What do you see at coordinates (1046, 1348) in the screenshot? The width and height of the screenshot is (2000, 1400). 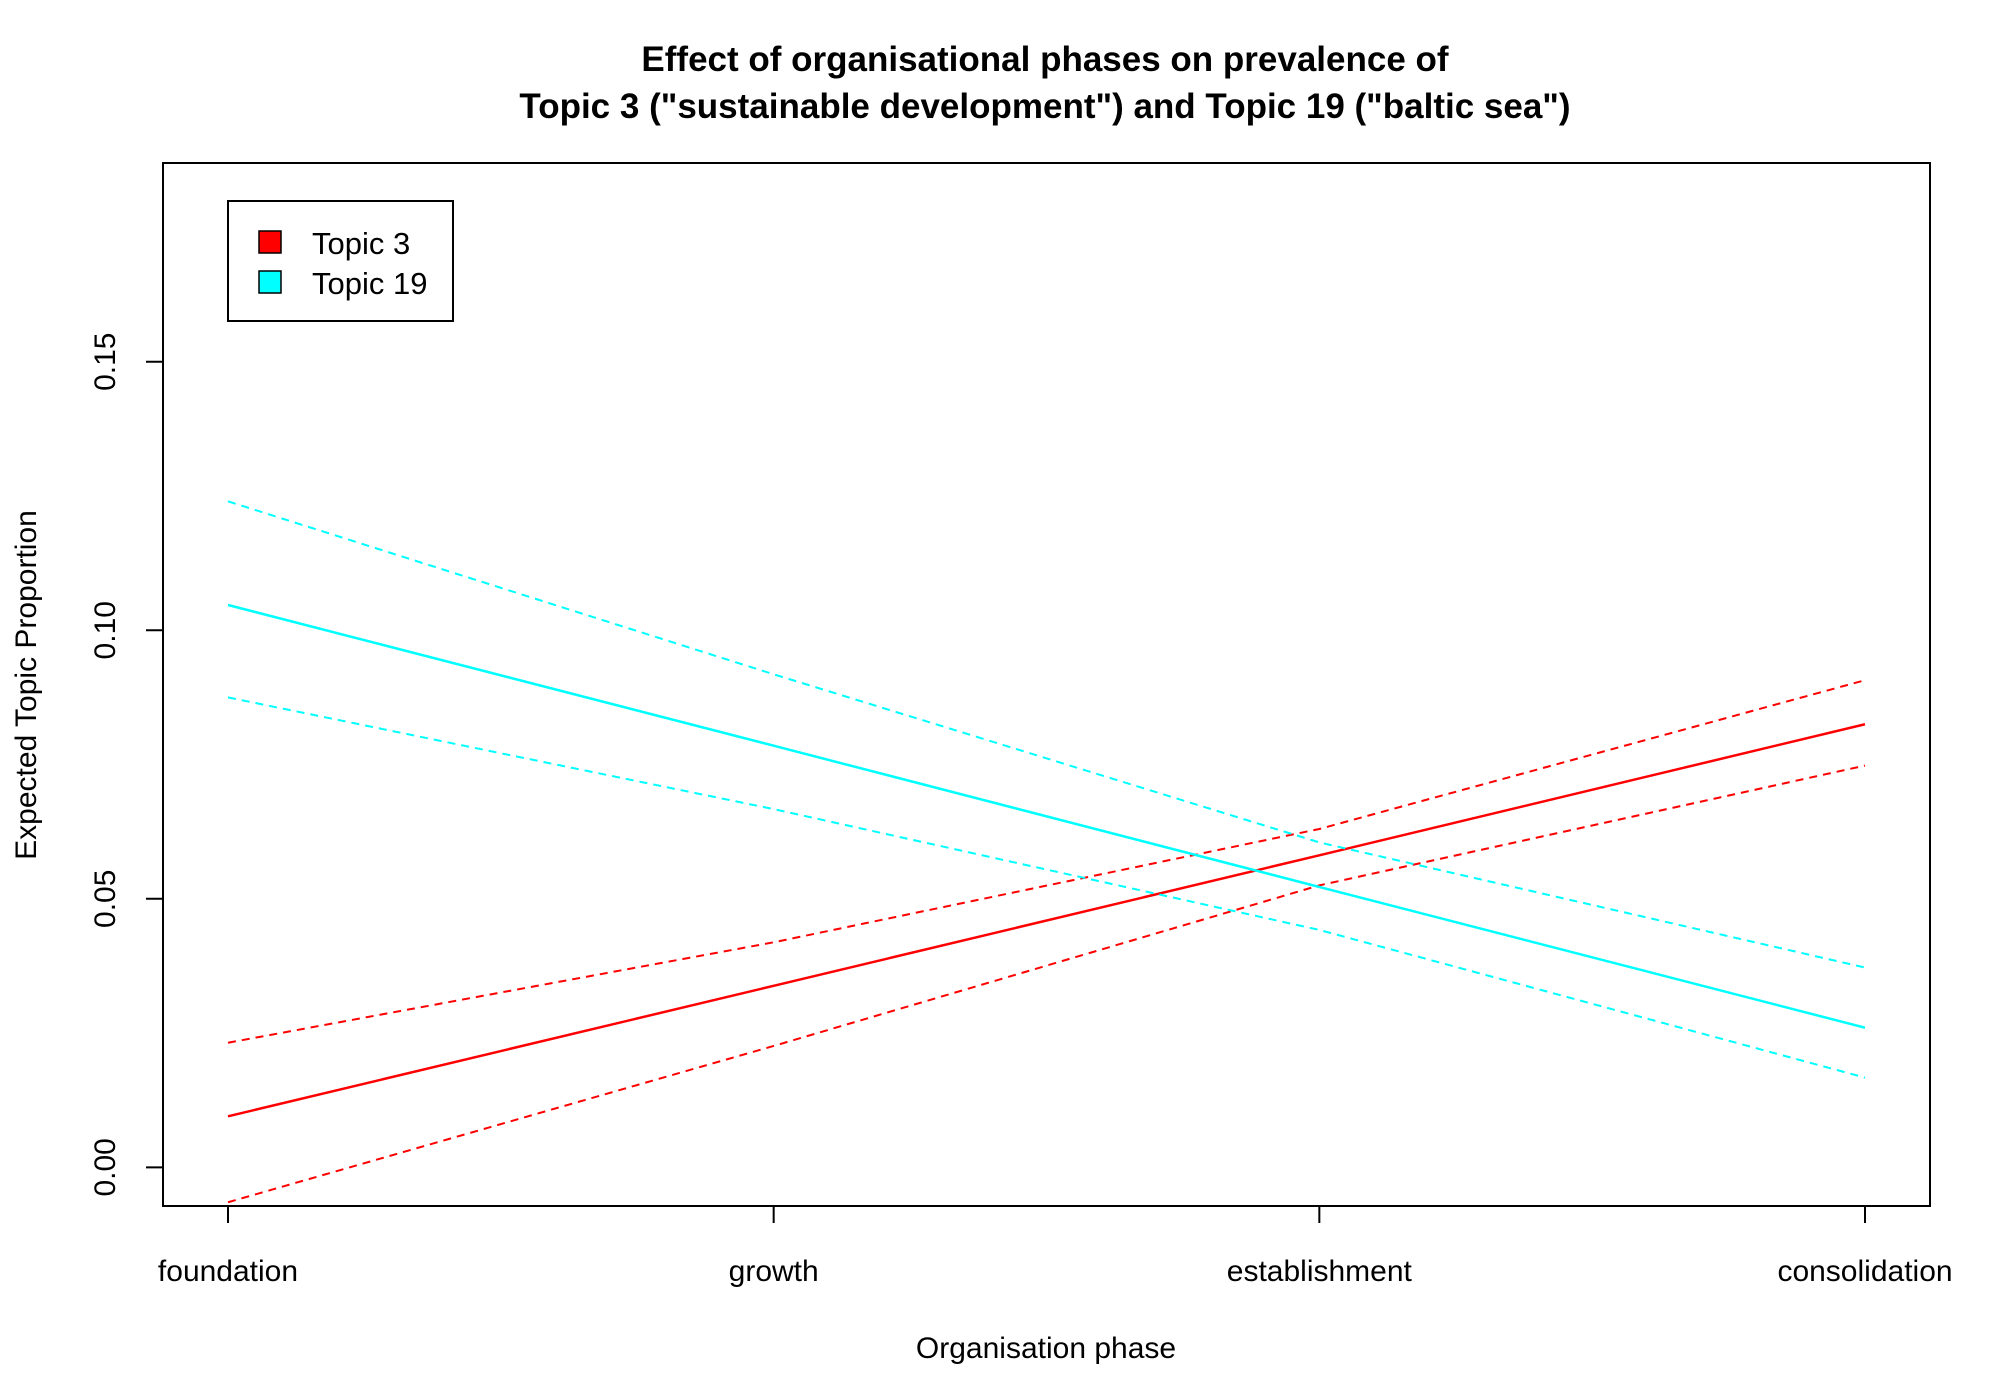 I see `x-axis-label: Organisation phase` at bounding box center [1046, 1348].